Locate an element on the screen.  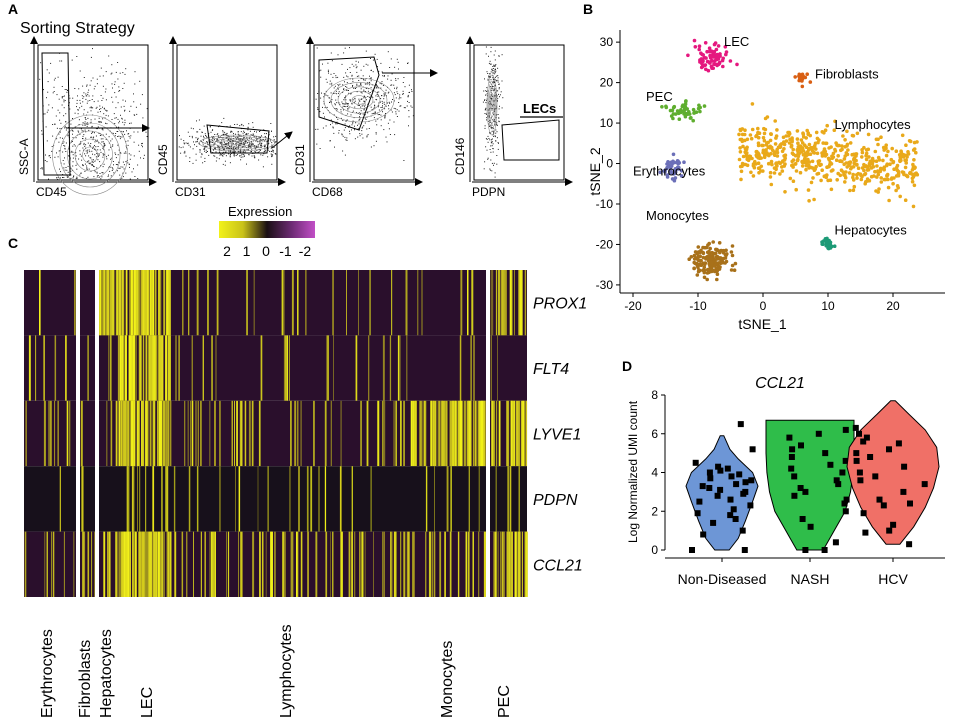
heatmap-separator is located at coordinates (488, 433).